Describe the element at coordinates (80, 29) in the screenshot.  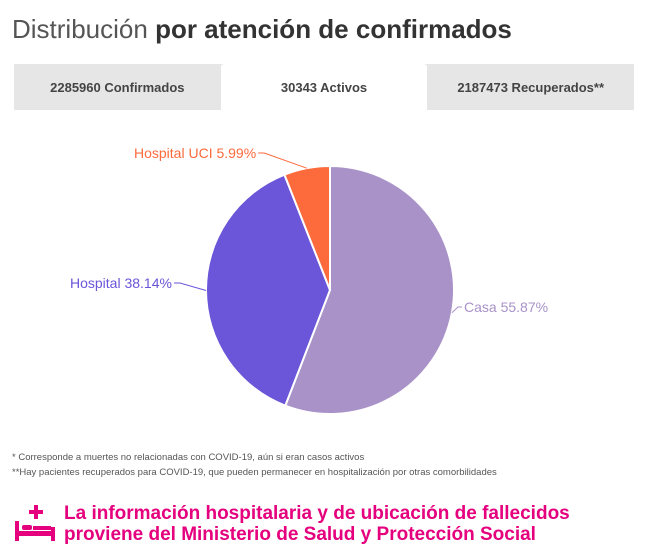
I see `title-regular: Distribución` at that location.